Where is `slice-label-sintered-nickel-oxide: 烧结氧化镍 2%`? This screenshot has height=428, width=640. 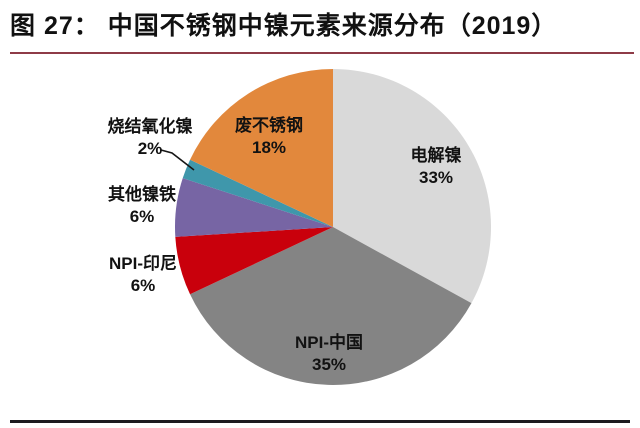
slice-label-sintered-nickel-oxide: 烧结氧化镍 2% is located at coordinates (150, 138).